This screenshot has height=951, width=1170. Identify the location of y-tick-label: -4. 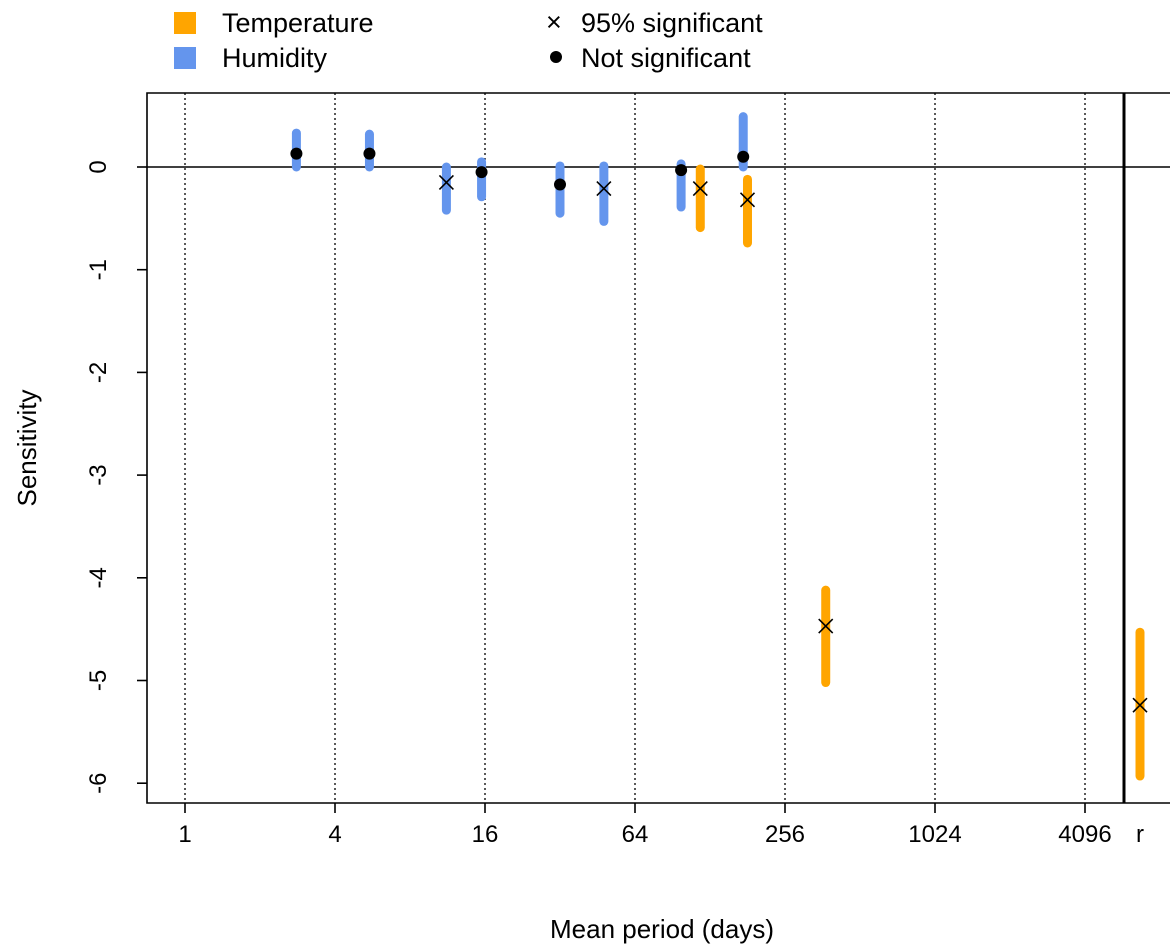
(98, 577).